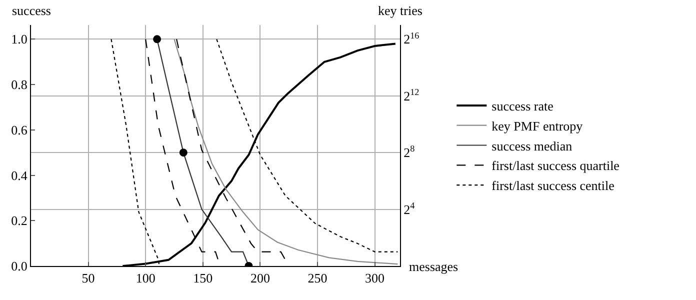 This screenshot has height=300, width=696. What do you see at coordinates (556, 166) in the screenshot?
I see `legend-label: first/last success quartile` at bounding box center [556, 166].